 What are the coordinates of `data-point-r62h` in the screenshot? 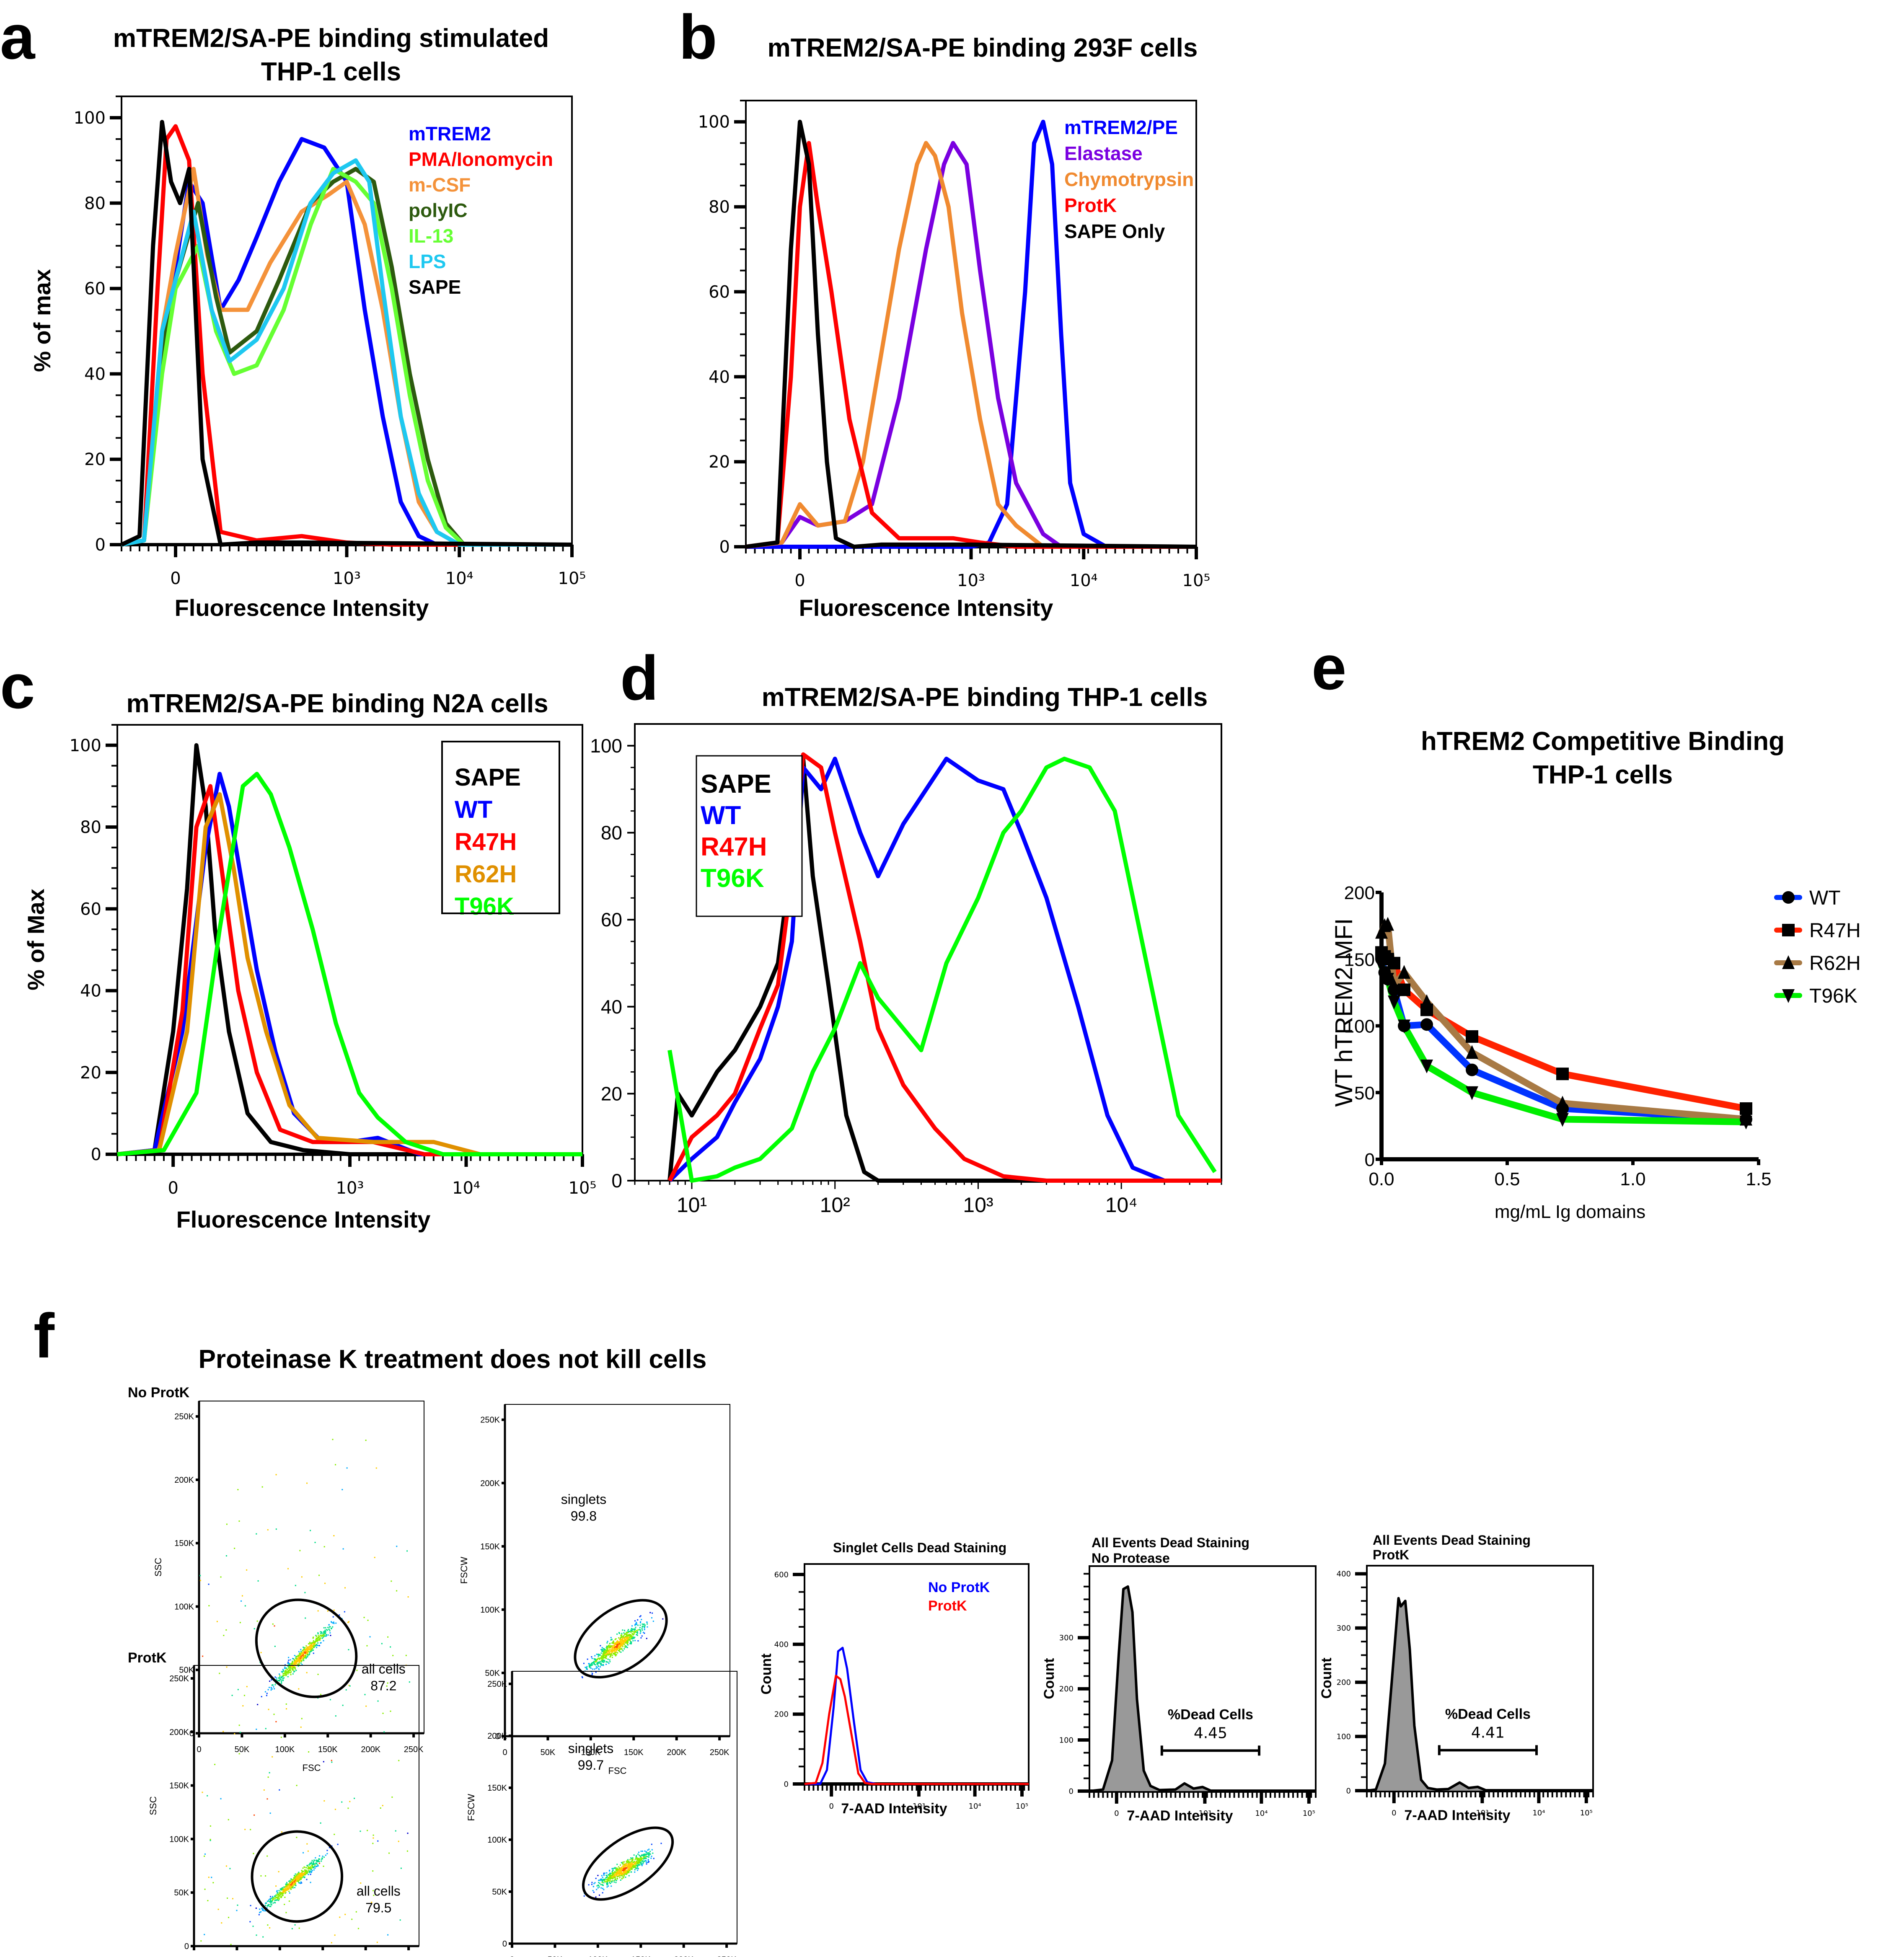 It's located at (1387, 924).